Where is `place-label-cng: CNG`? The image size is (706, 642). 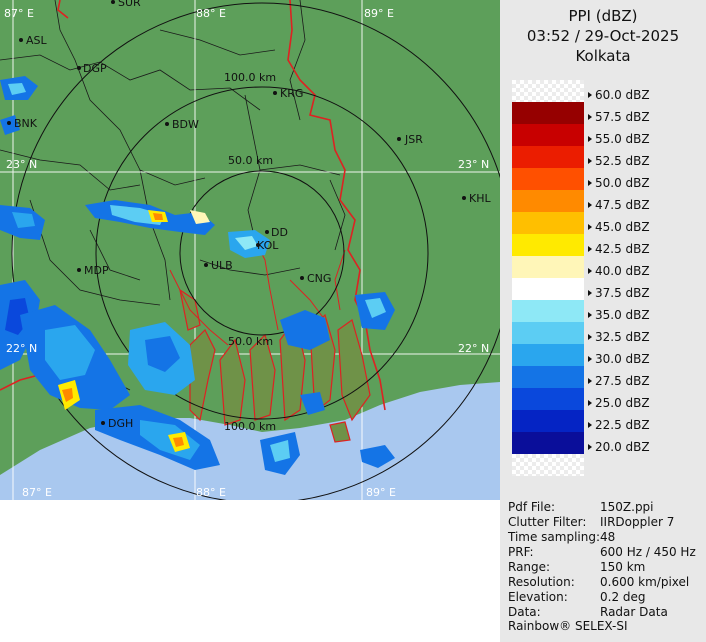 place-label-cng: CNG is located at coordinates (319, 278).